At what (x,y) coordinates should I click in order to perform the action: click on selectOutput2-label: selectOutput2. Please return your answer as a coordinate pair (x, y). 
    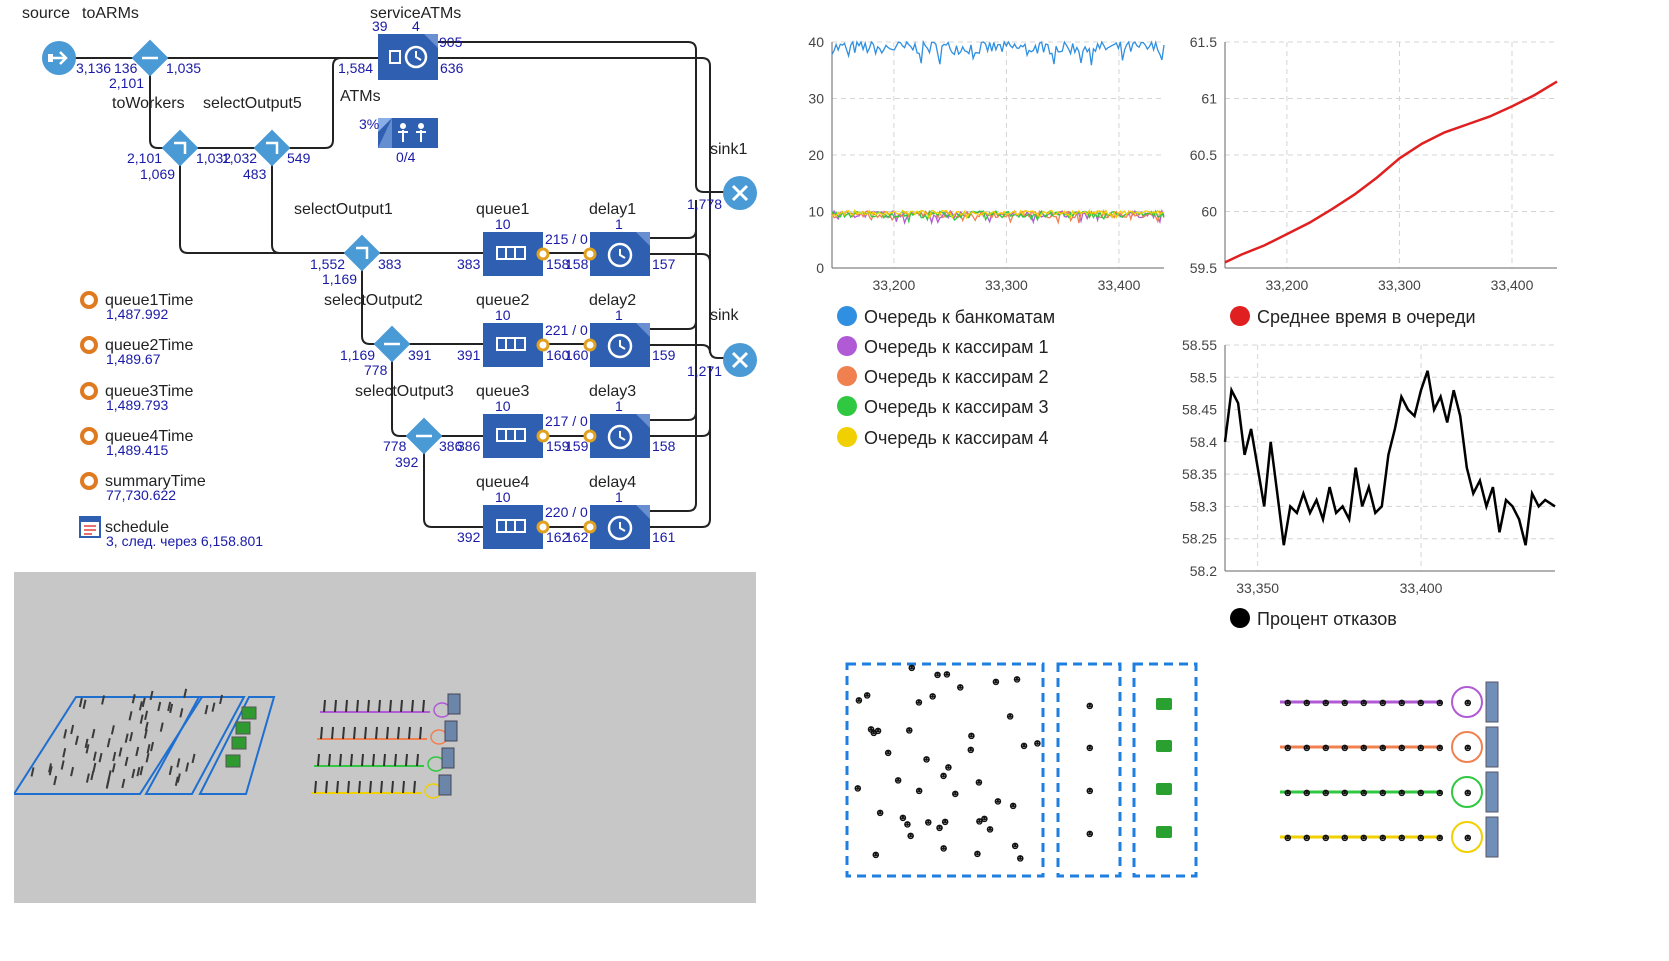
    Looking at the image, I should click on (373, 300).